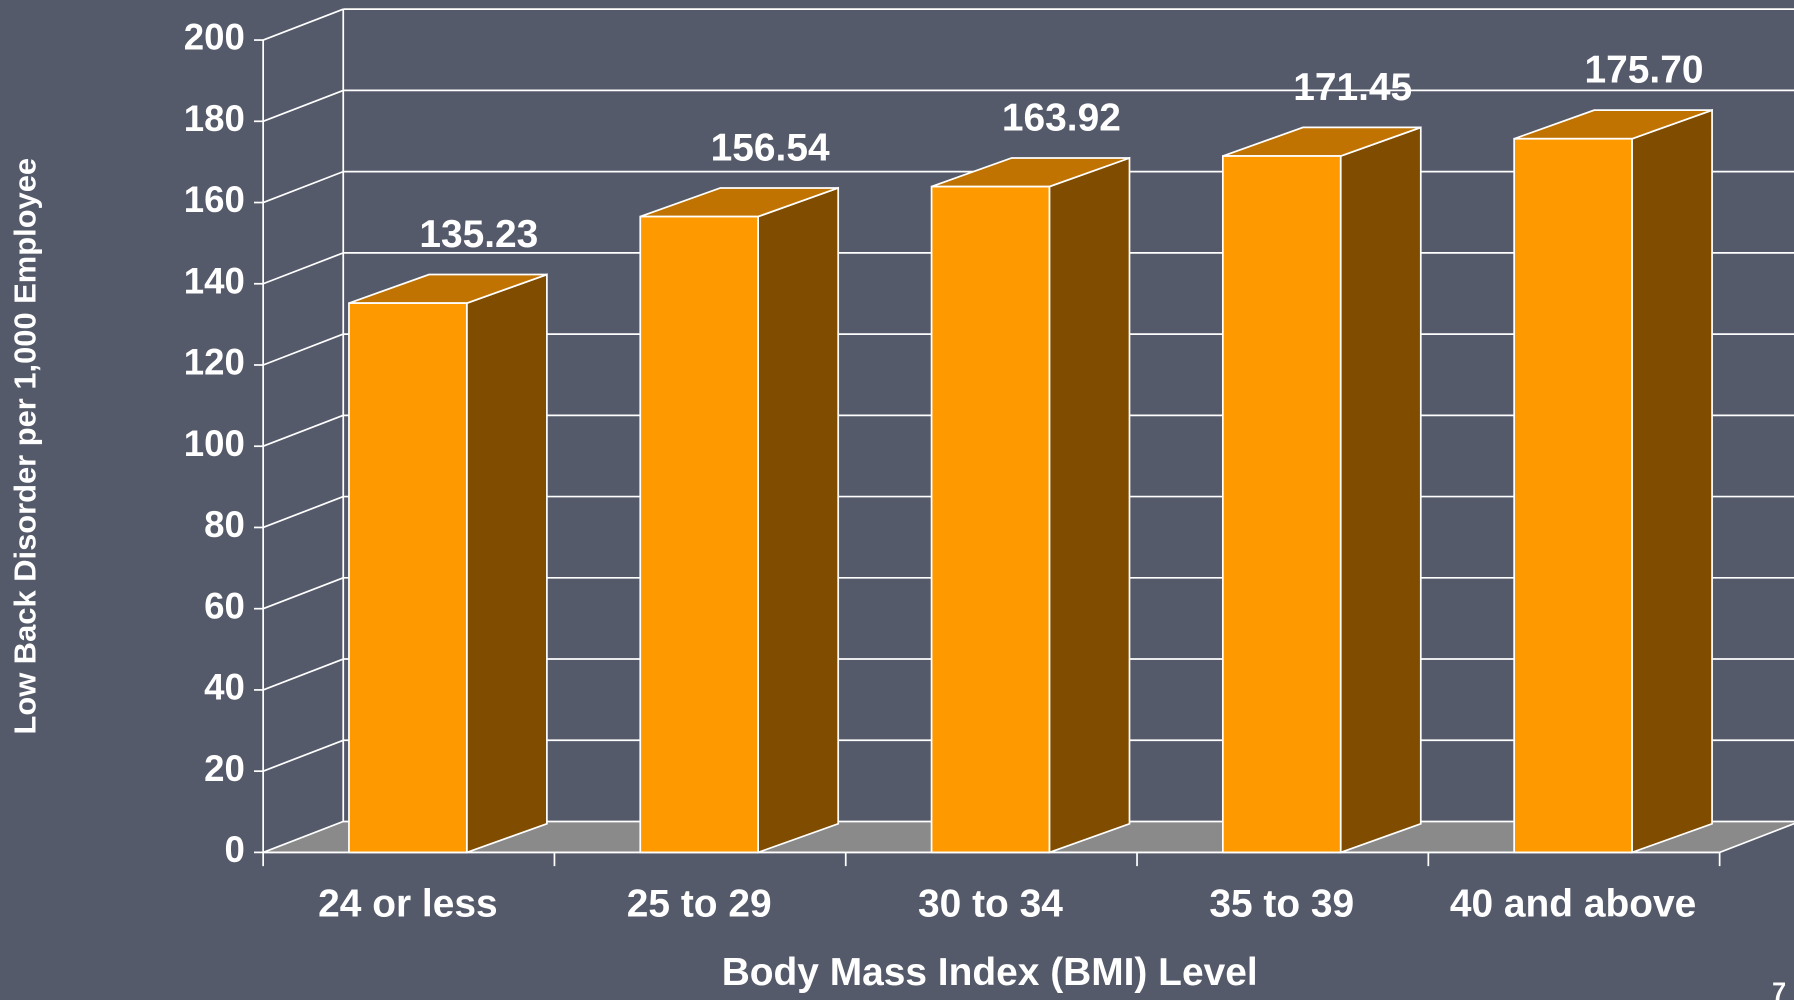  I want to click on y-tick-label: 160, so click(214, 199).